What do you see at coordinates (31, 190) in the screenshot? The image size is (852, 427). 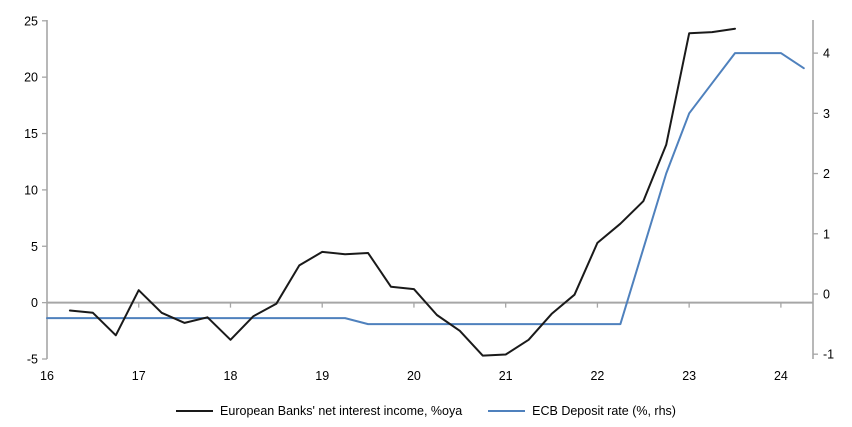 I see `y-axis-left-tick-label: 10` at bounding box center [31, 190].